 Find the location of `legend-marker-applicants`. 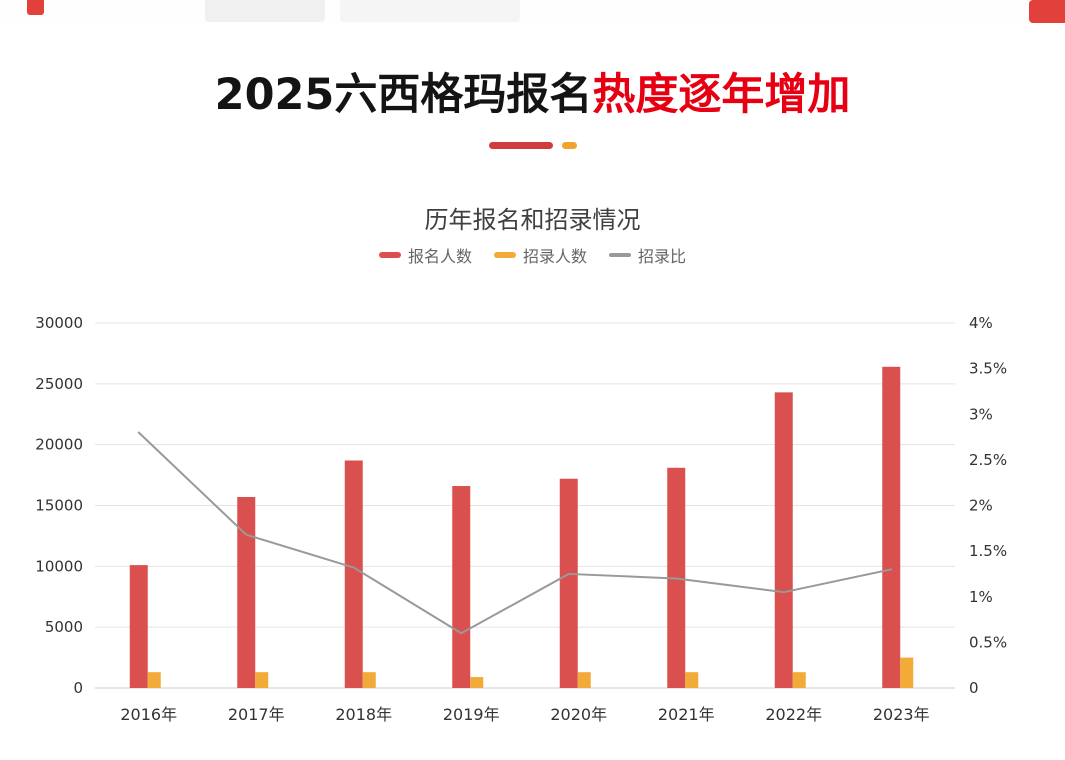

legend-marker-applicants is located at coordinates (389, 255).